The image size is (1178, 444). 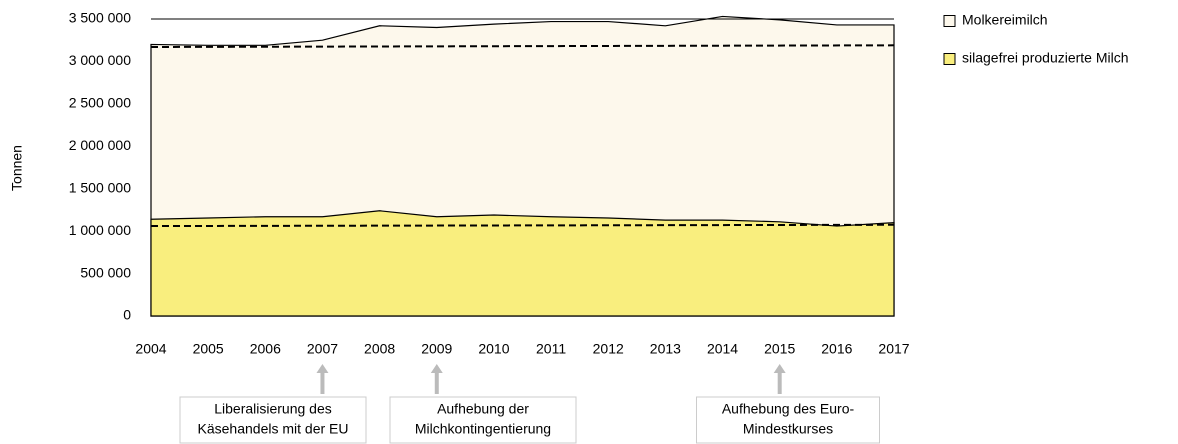 What do you see at coordinates (273, 409) in the screenshot?
I see `annotation-text: Liberalisierung des` at bounding box center [273, 409].